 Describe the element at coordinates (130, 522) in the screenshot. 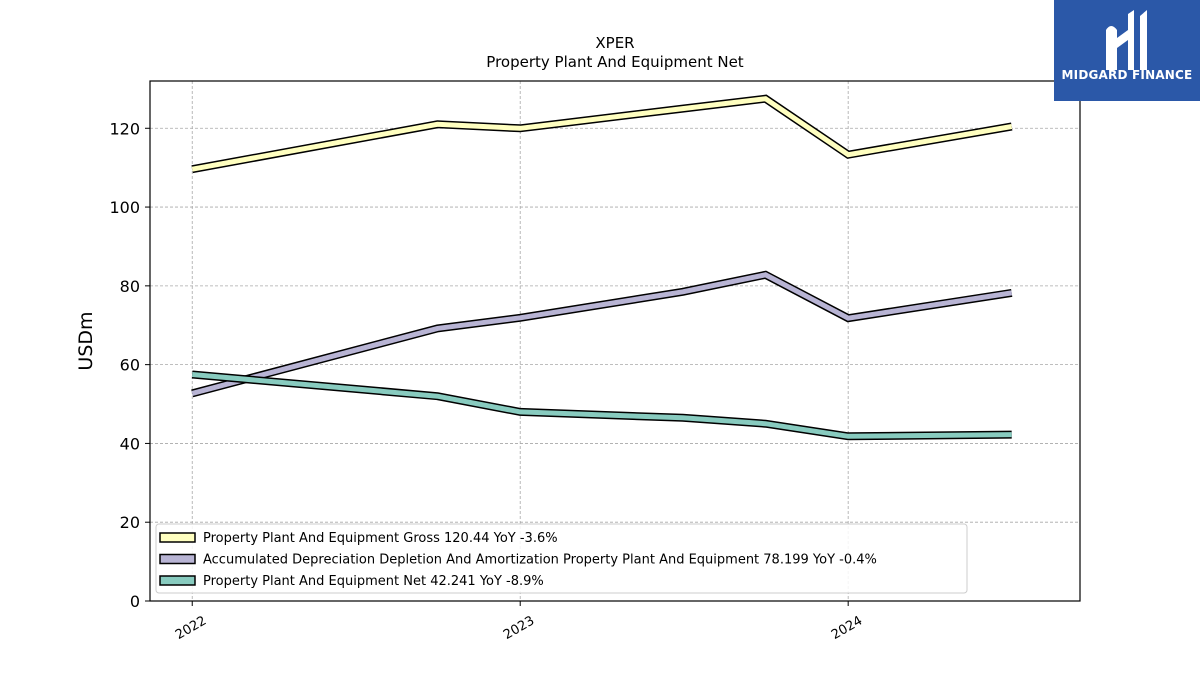

I see `y-tick-label: 20` at that location.